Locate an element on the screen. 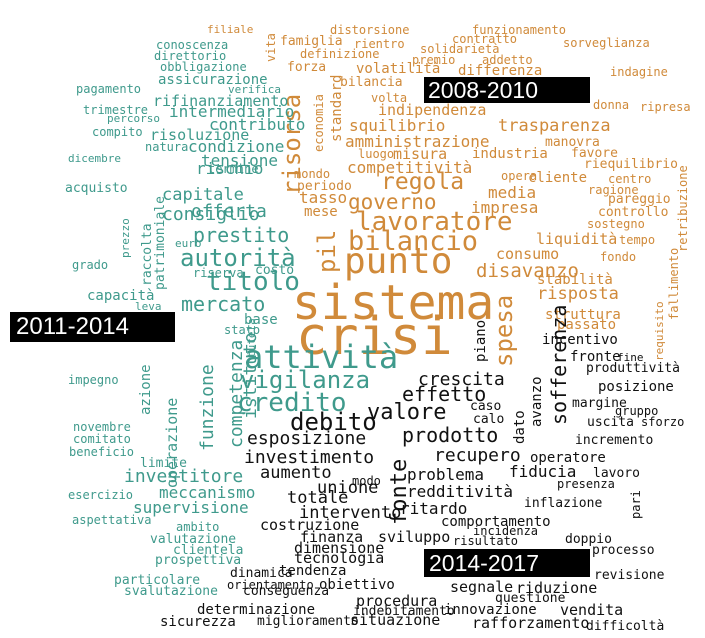 This screenshot has height=638, width=705. word-w017: donna is located at coordinates (611, 105).